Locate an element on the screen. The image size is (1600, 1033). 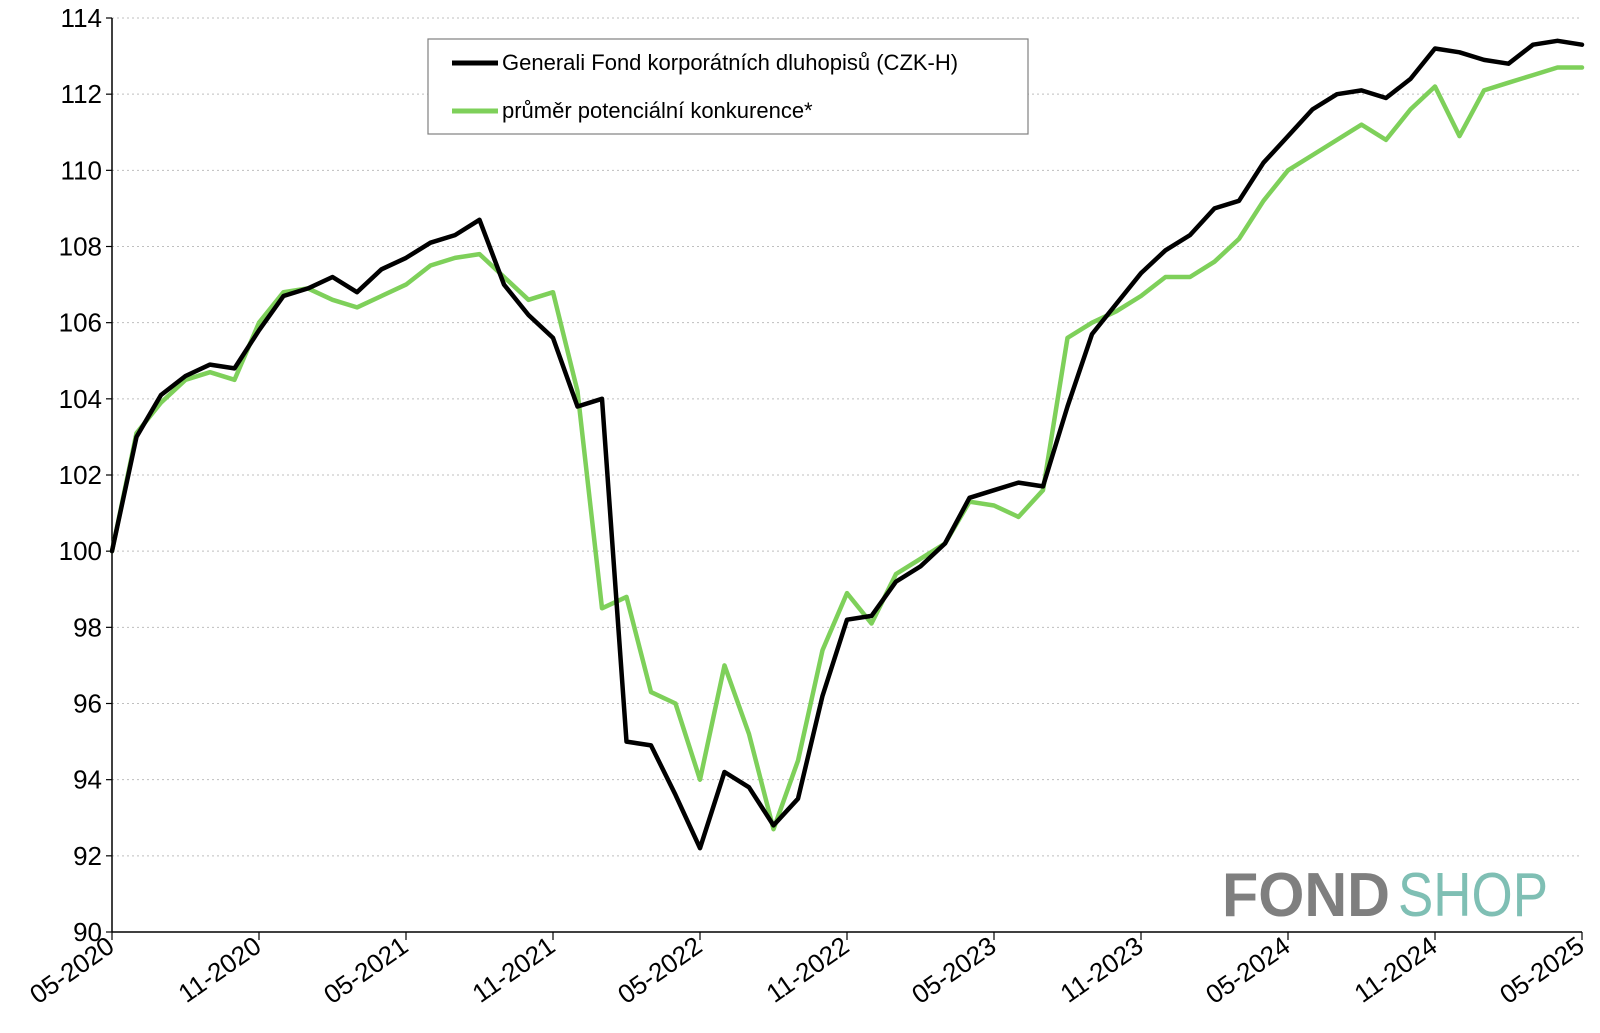
x-tick-label: 05-2023 is located at coordinates (953, 969).